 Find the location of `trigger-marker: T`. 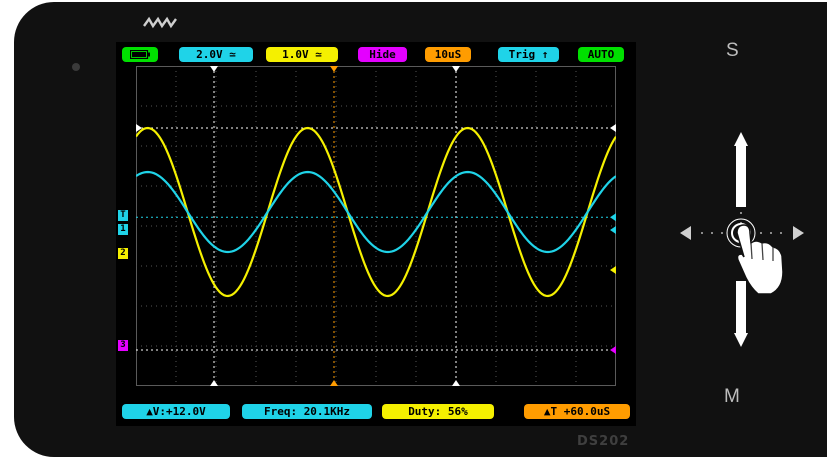

trigger-marker: T is located at coordinates (123, 215).